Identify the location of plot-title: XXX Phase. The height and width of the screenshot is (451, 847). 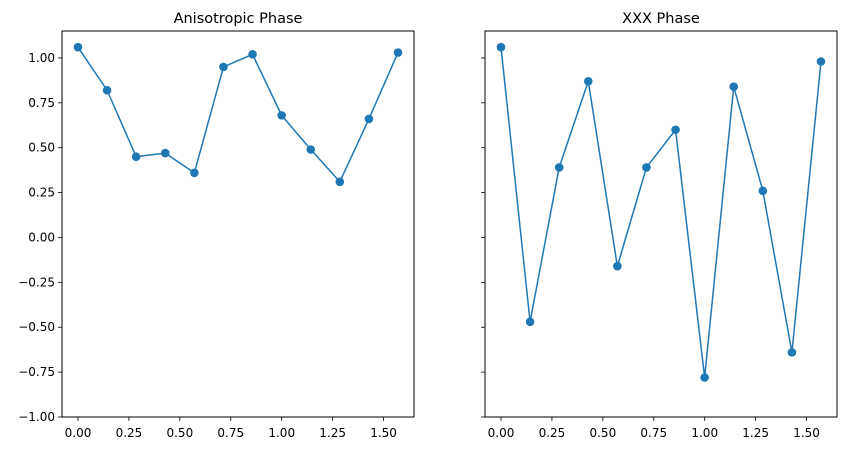
(661, 19).